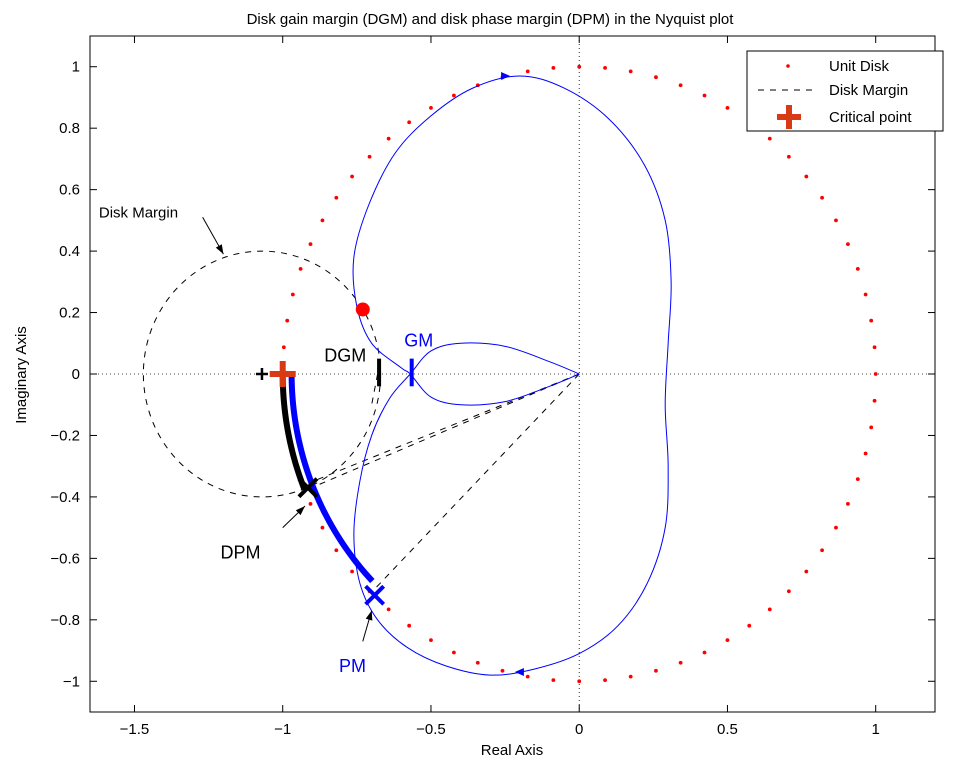 This screenshot has width=961, height=763. I want to click on y-tick-label: −0.8, so click(65, 620).